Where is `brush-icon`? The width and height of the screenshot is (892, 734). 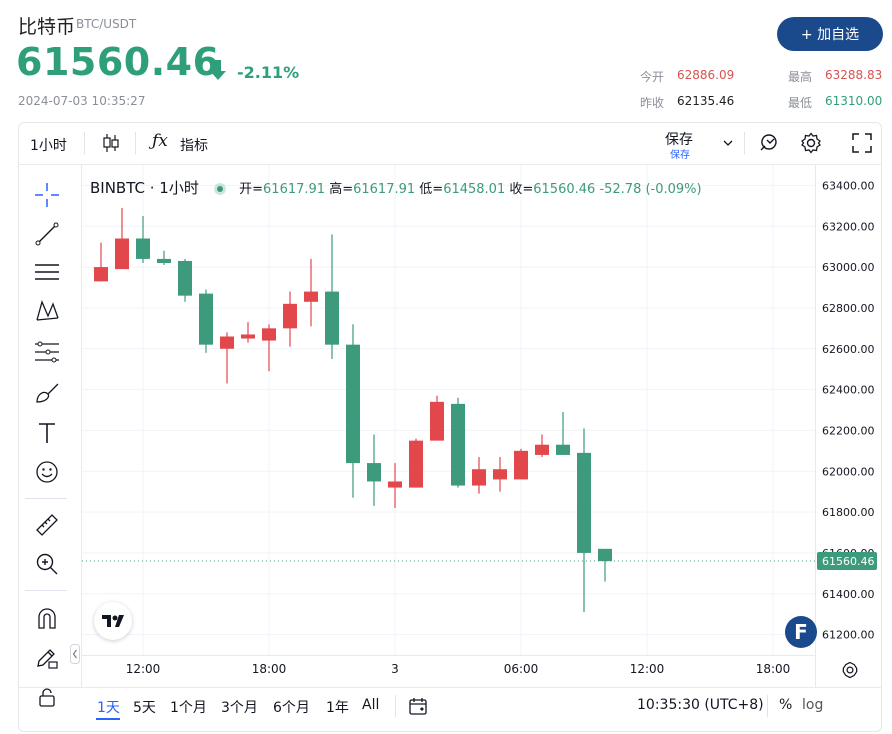
brush-icon is located at coordinates (47, 393).